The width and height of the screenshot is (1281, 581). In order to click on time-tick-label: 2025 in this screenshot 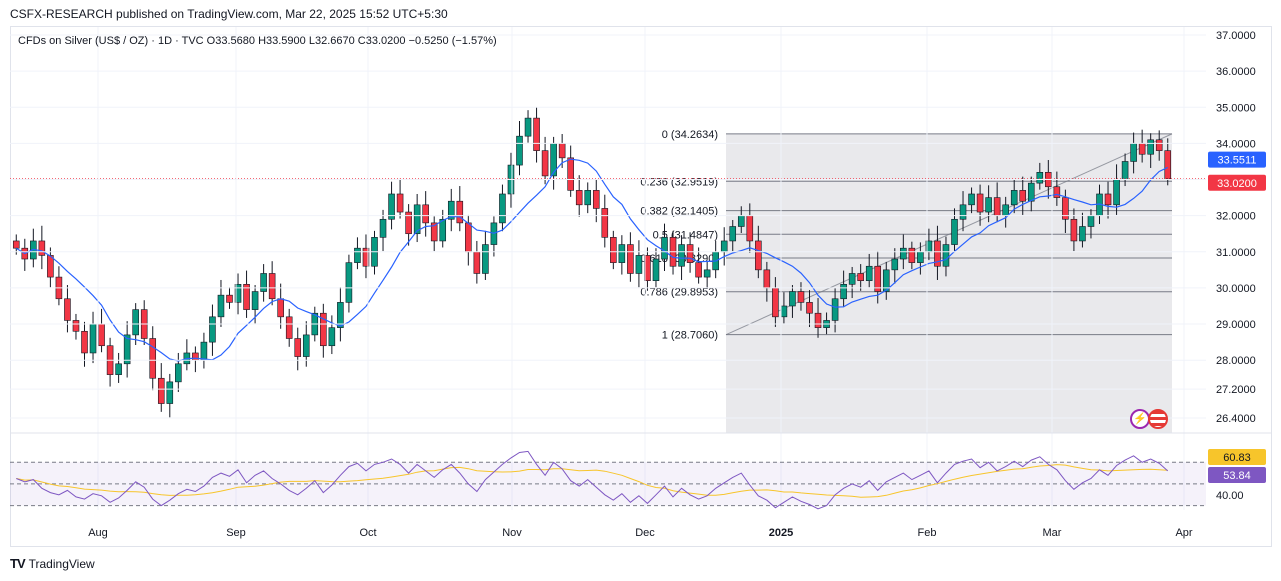, I will do `click(781, 533)`.